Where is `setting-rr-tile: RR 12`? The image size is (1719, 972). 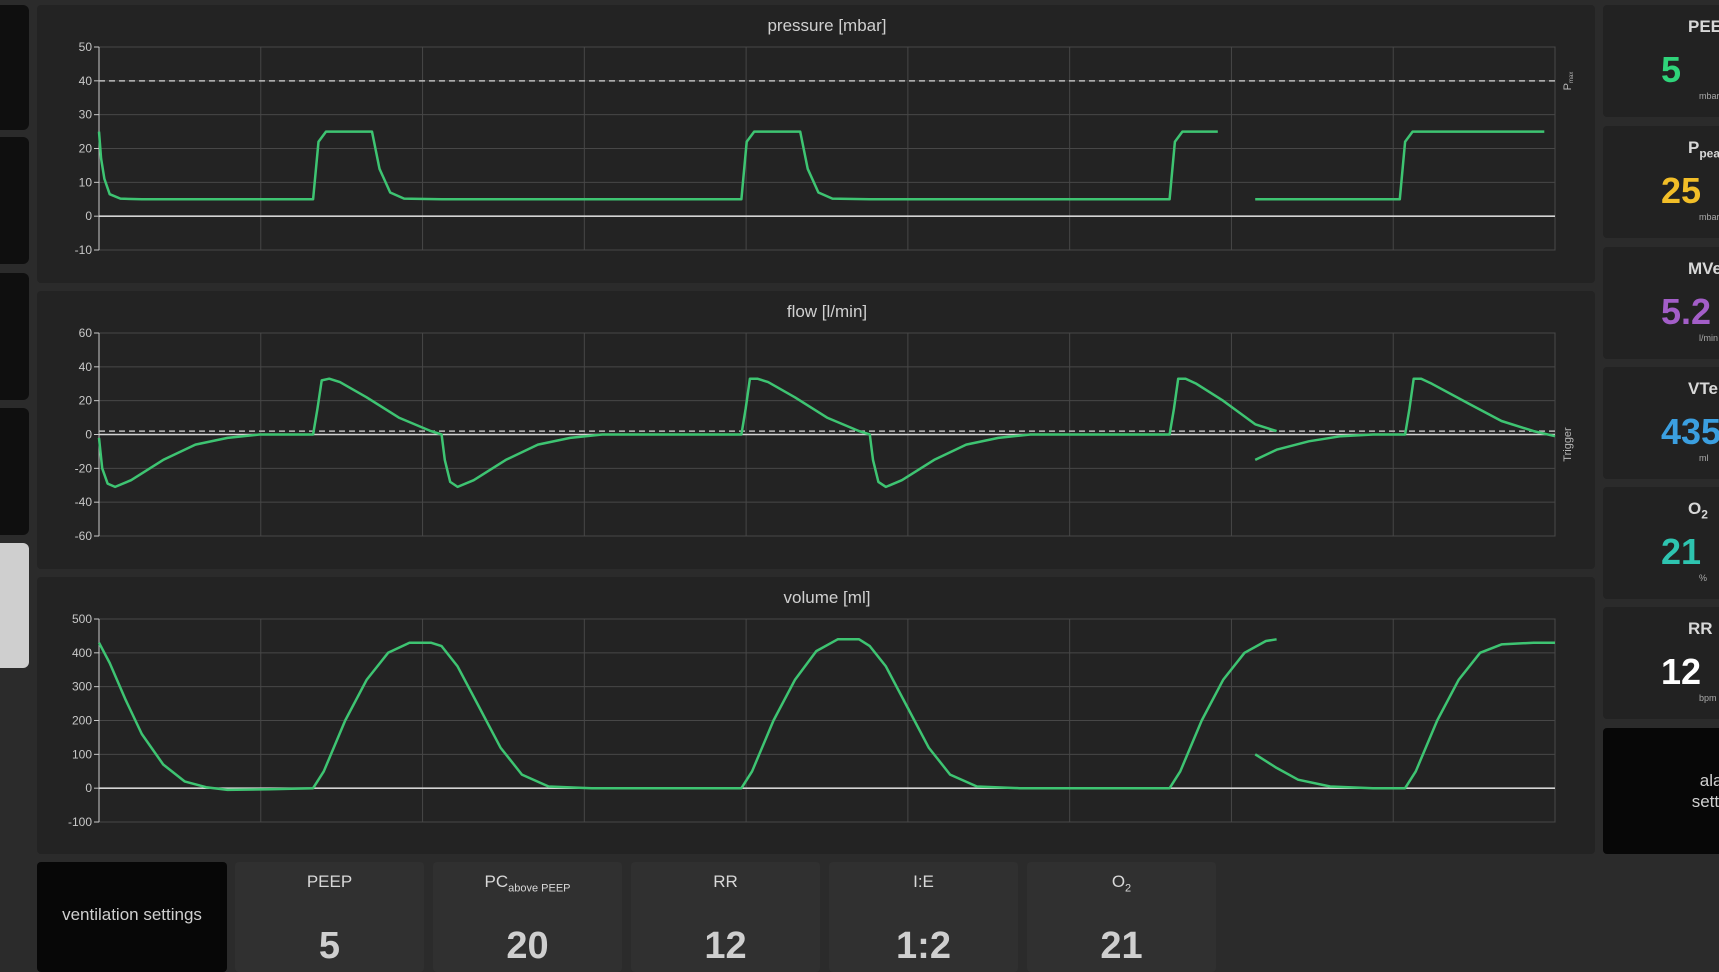
setting-rr-tile: RR 12 is located at coordinates (725, 917).